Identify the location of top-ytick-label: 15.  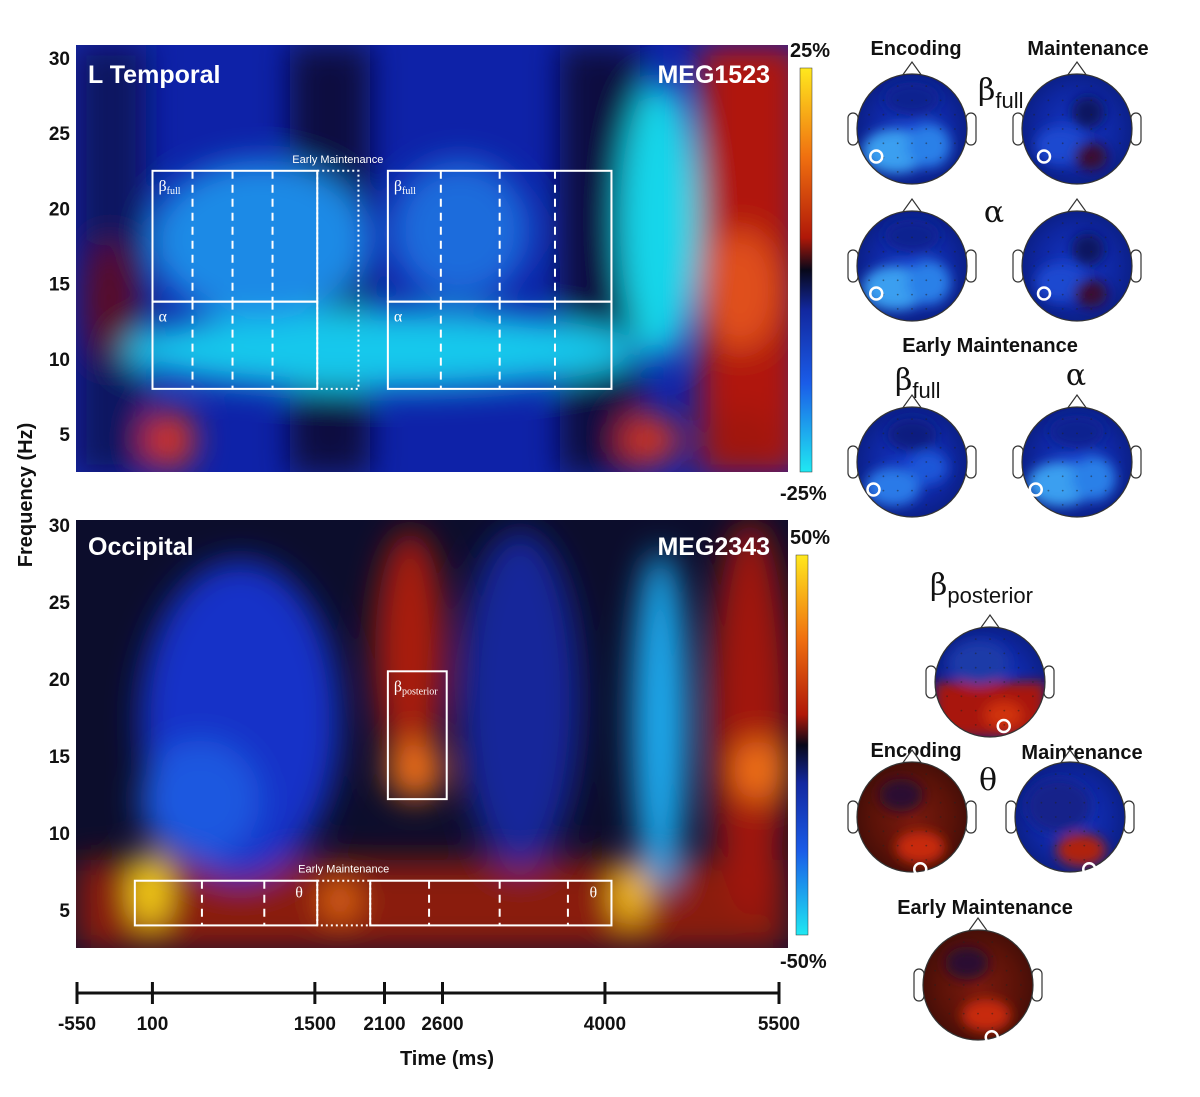
(60, 285).